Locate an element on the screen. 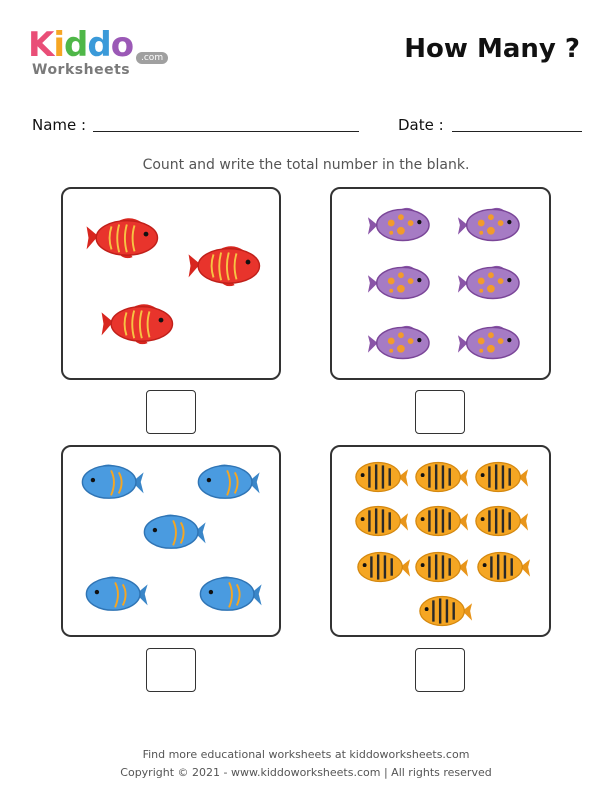  page-title: How Many ? is located at coordinates (492, 49).